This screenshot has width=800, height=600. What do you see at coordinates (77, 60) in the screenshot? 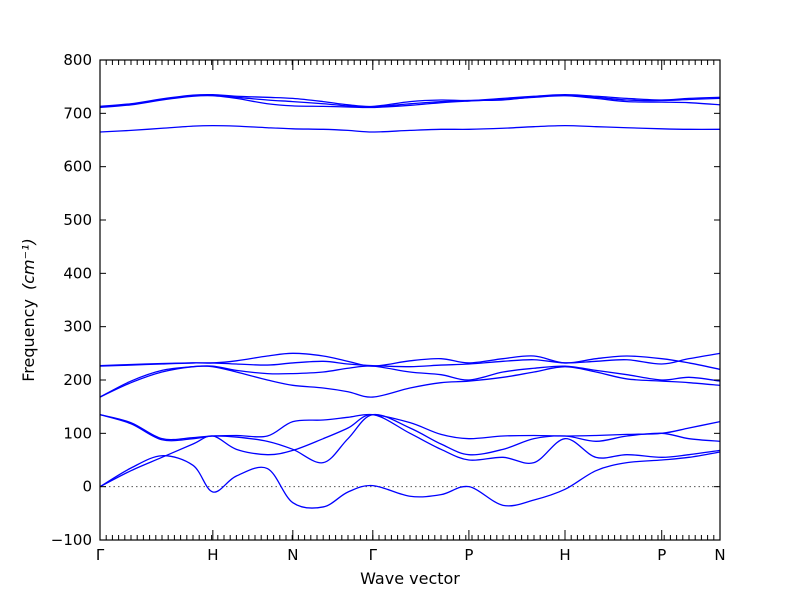
I see `y-tick-label: 800` at bounding box center [77, 60].